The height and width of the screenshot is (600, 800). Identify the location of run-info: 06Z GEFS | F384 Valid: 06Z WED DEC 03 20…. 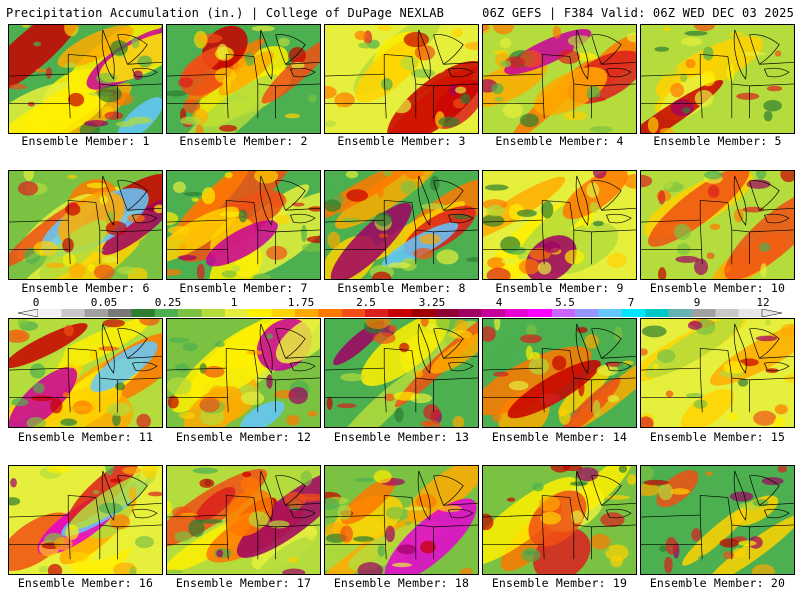
(638, 13).